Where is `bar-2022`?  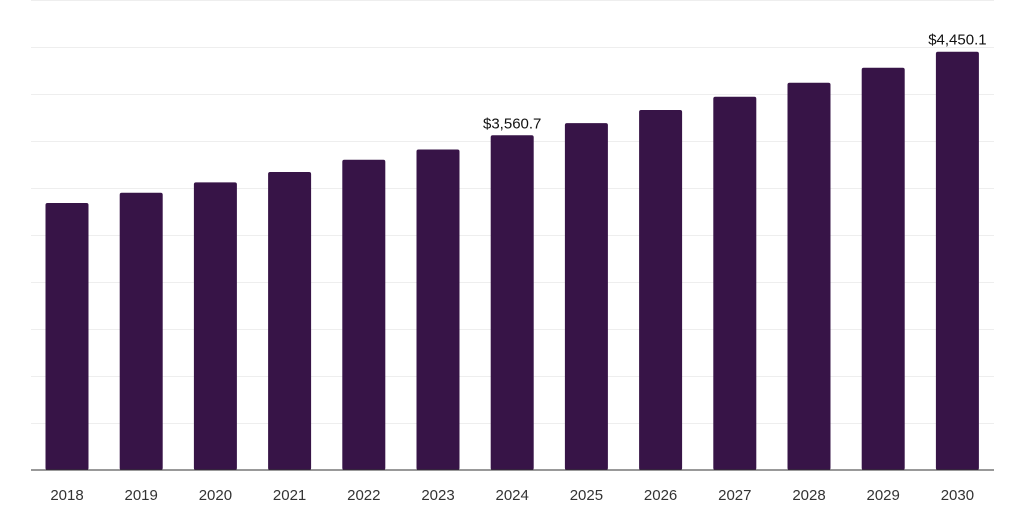
bar-2022 is located at coordinates (364, 315).